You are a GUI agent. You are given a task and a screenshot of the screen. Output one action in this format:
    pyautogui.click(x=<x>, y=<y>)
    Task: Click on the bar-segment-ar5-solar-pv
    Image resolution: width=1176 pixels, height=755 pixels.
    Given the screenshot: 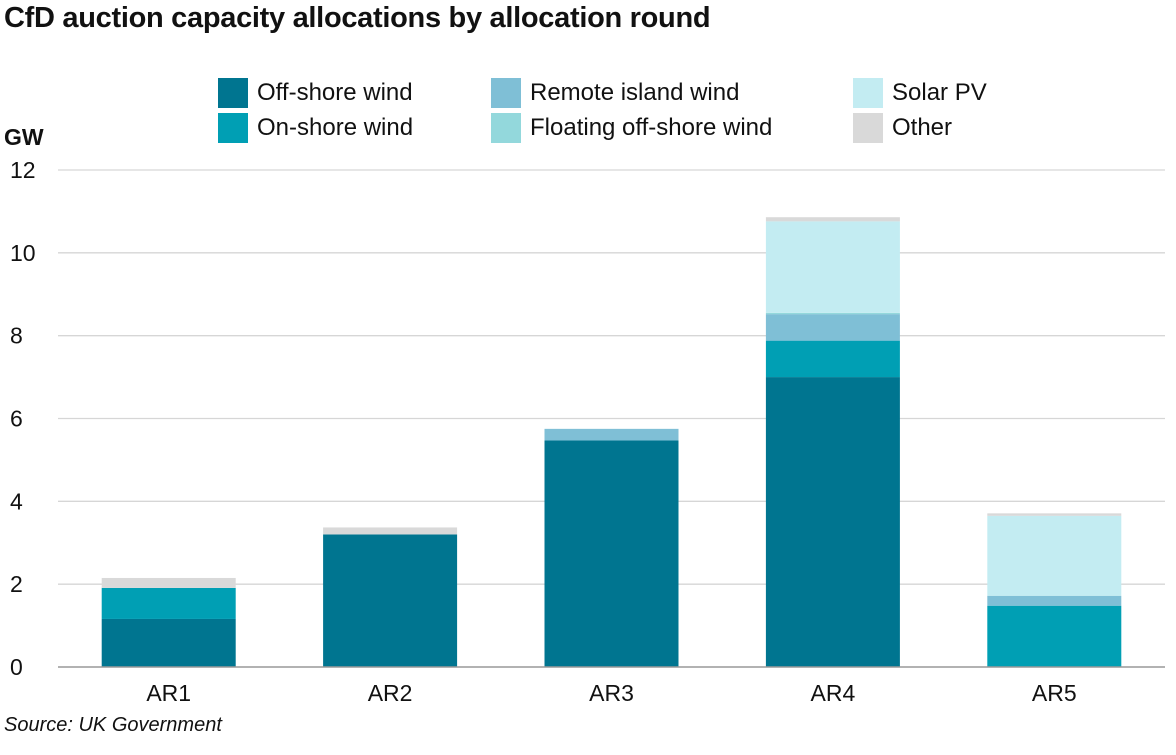 What is the action you would take?
    pyautogui.click(x=1054, y=555)
    